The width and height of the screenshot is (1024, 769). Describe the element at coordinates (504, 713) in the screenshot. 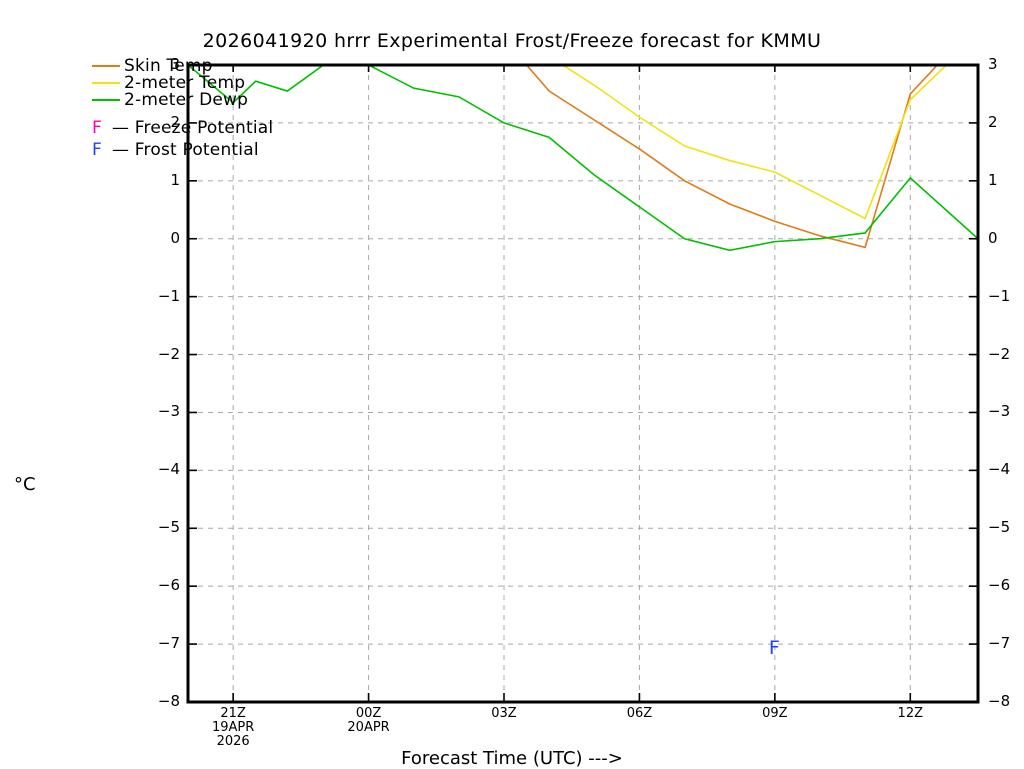

I see `x-tick-label: 03Z` at that location.